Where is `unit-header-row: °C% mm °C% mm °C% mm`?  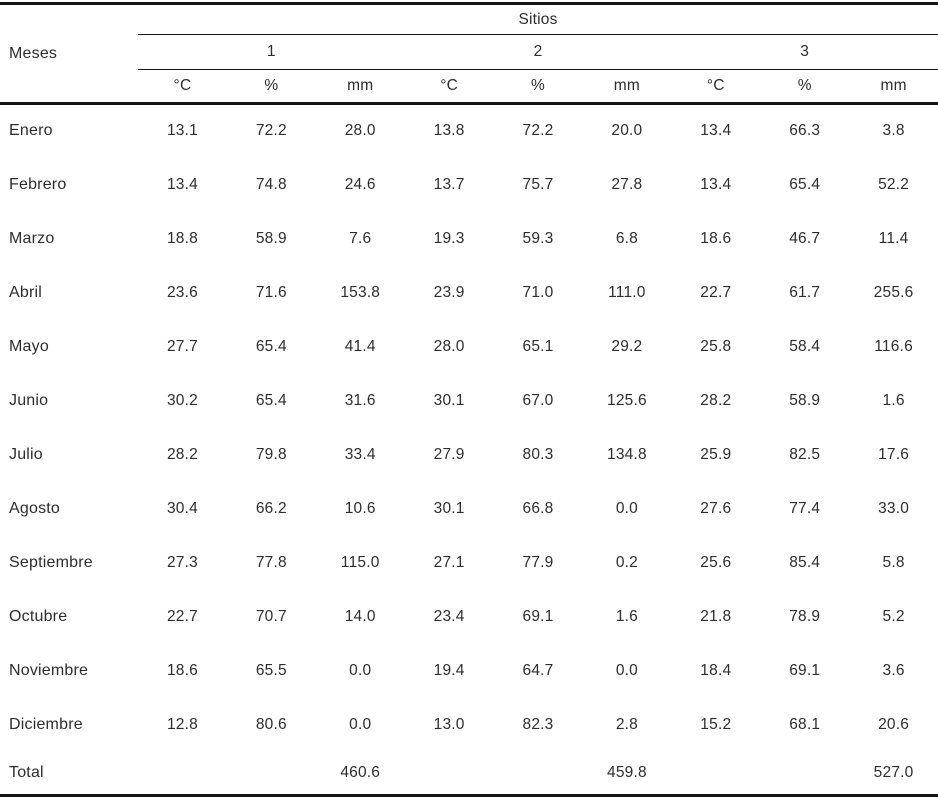 unit-header-row: °C% mm °C% mm °C% mm is located at coordinates (469, 87).